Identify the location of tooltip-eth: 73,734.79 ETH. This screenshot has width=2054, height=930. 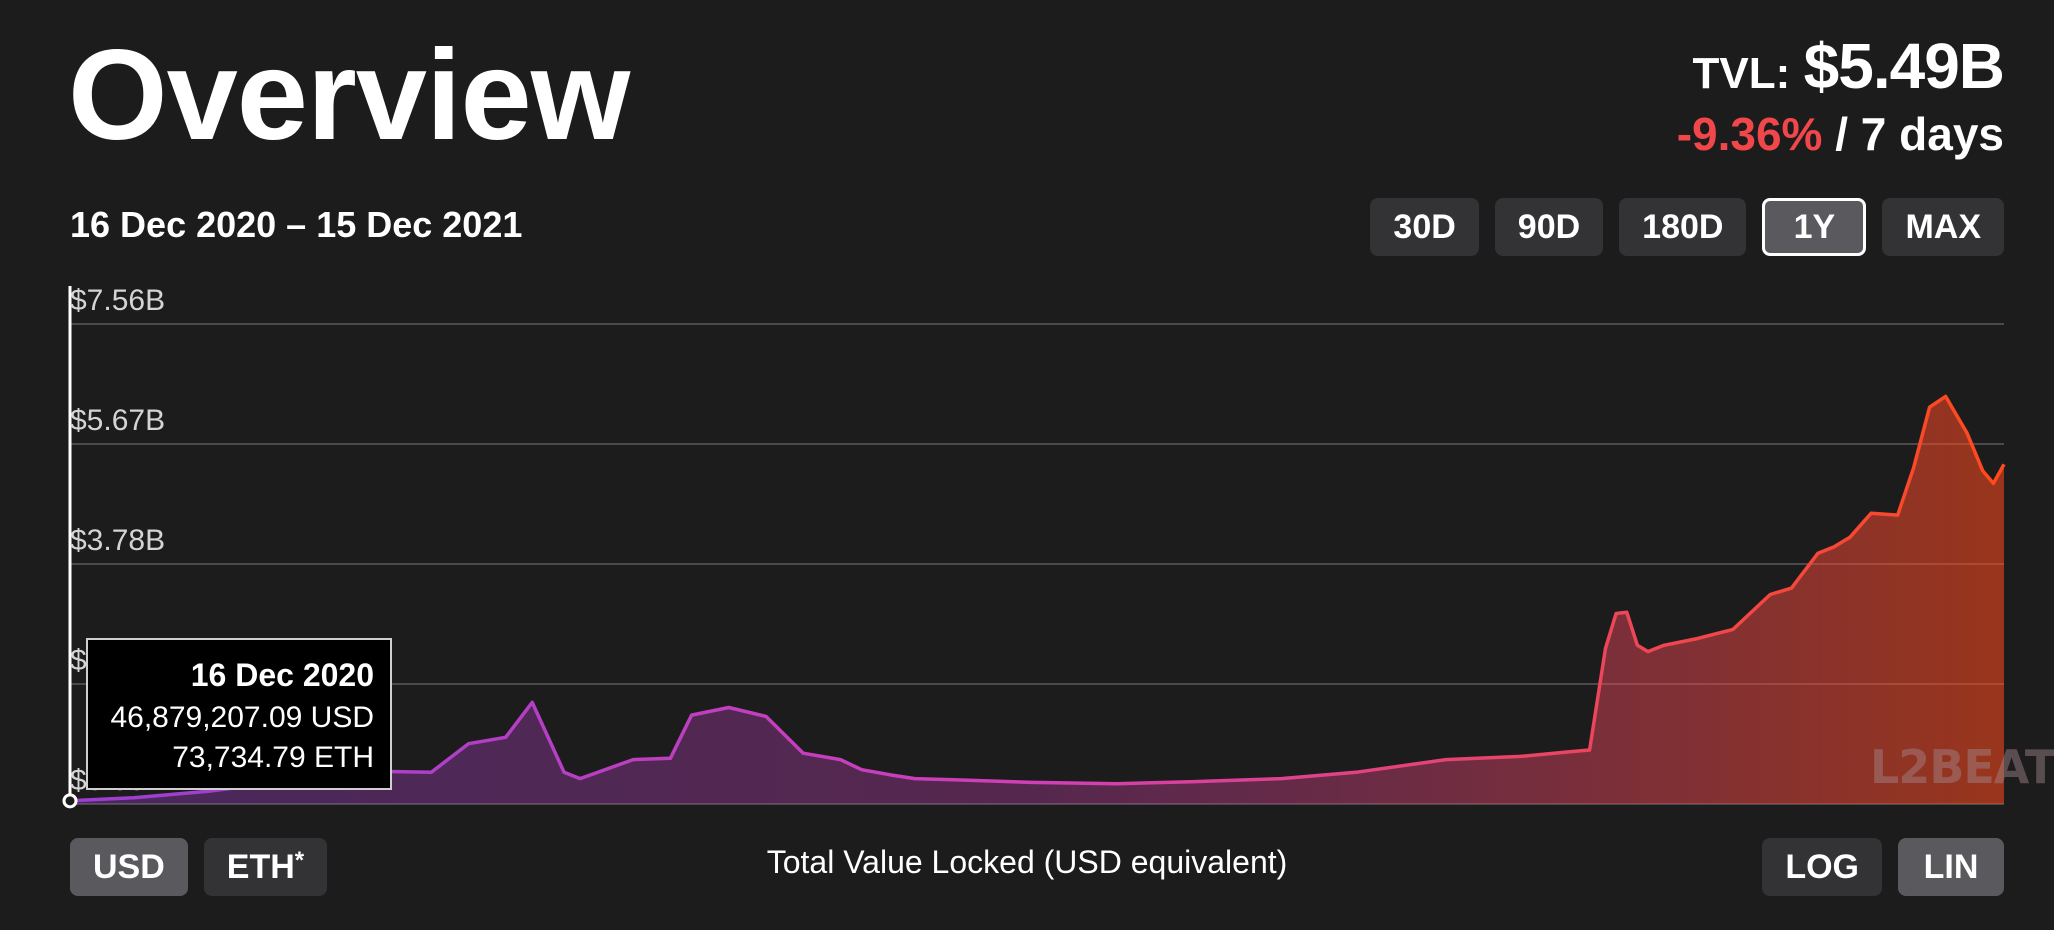
(273, 757).